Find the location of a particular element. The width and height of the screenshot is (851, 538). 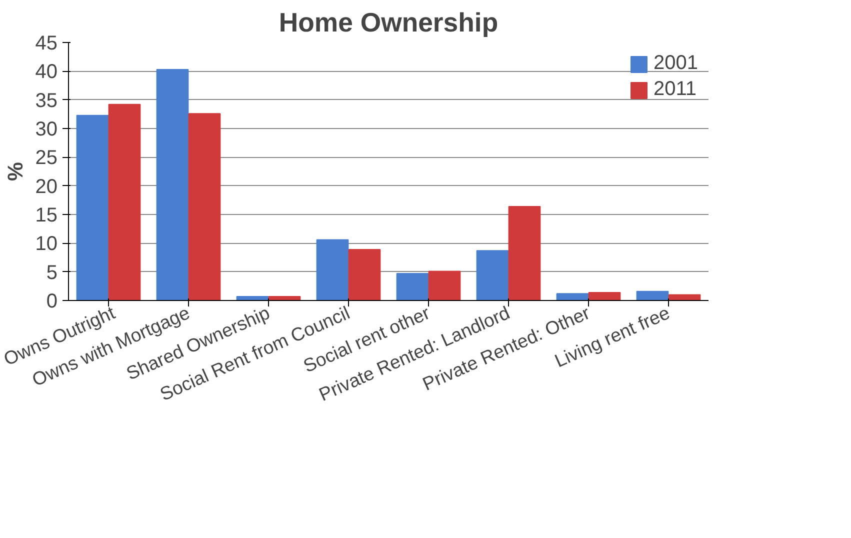

legend-label: 2001 is located at coordinates (676, 63).